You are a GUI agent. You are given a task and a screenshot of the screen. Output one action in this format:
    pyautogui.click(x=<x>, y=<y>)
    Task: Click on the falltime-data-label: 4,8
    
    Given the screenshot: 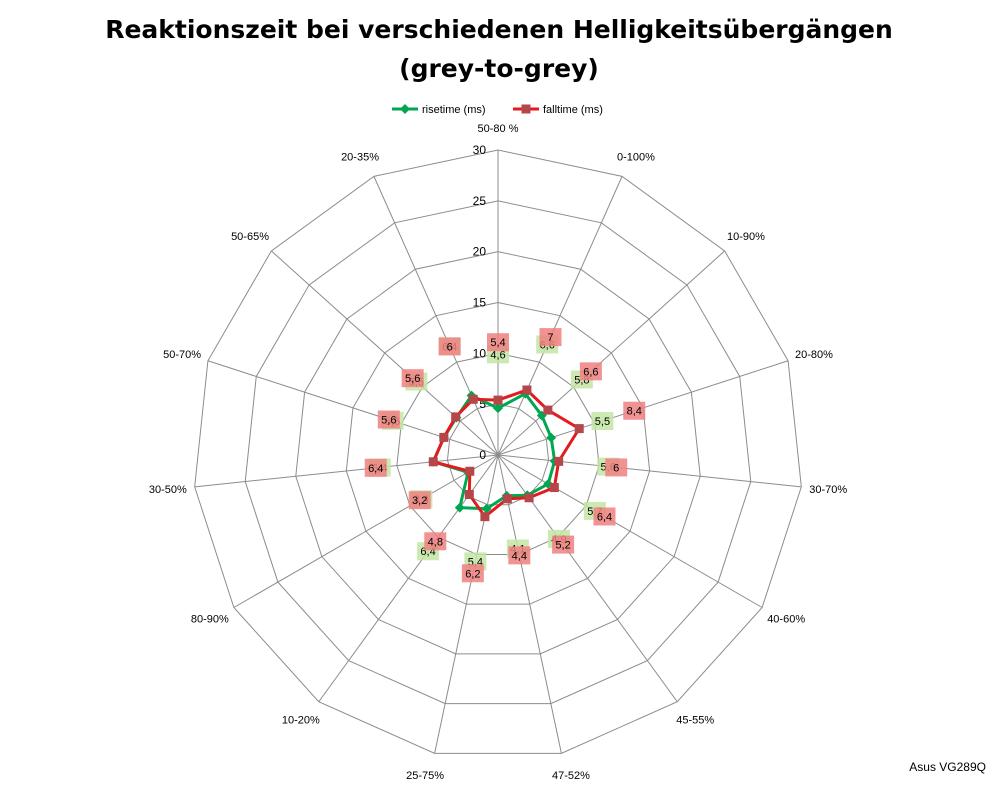 What is the action you would take?
    pyautogui.click(x=435, y=542)
    